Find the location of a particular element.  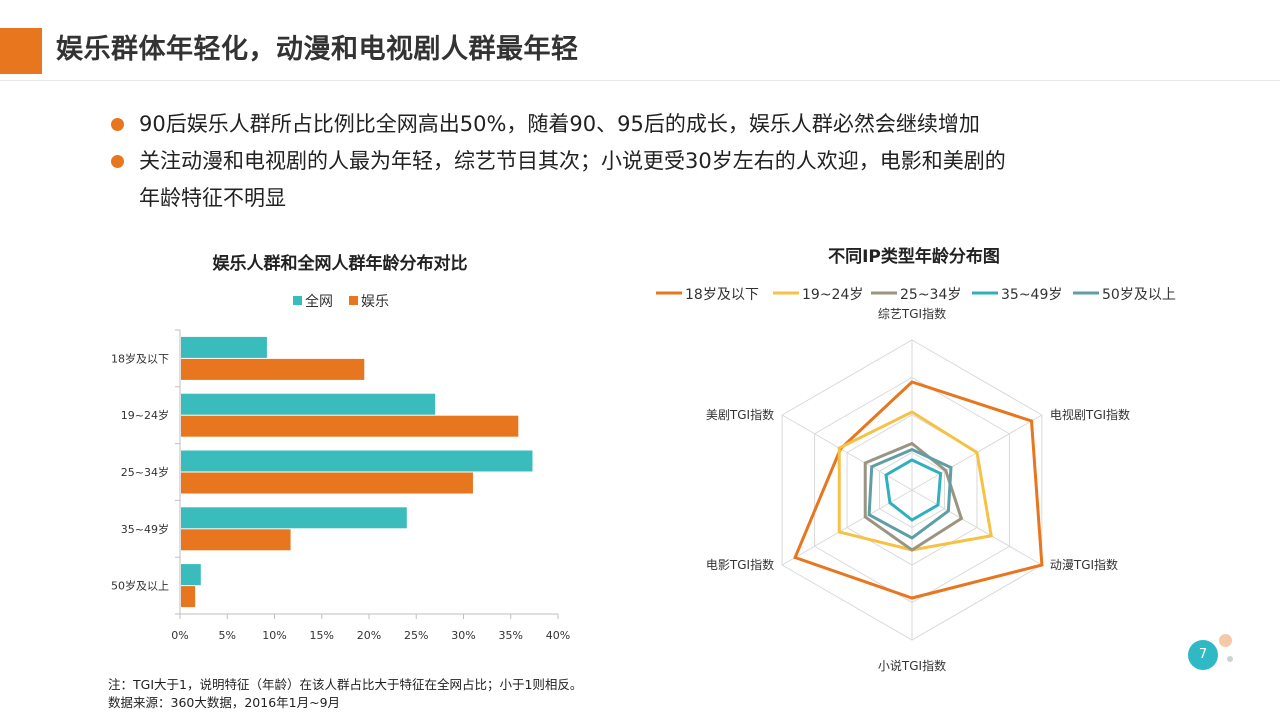

legend-swatch-娱乐 is located at coordinates (353, 300).